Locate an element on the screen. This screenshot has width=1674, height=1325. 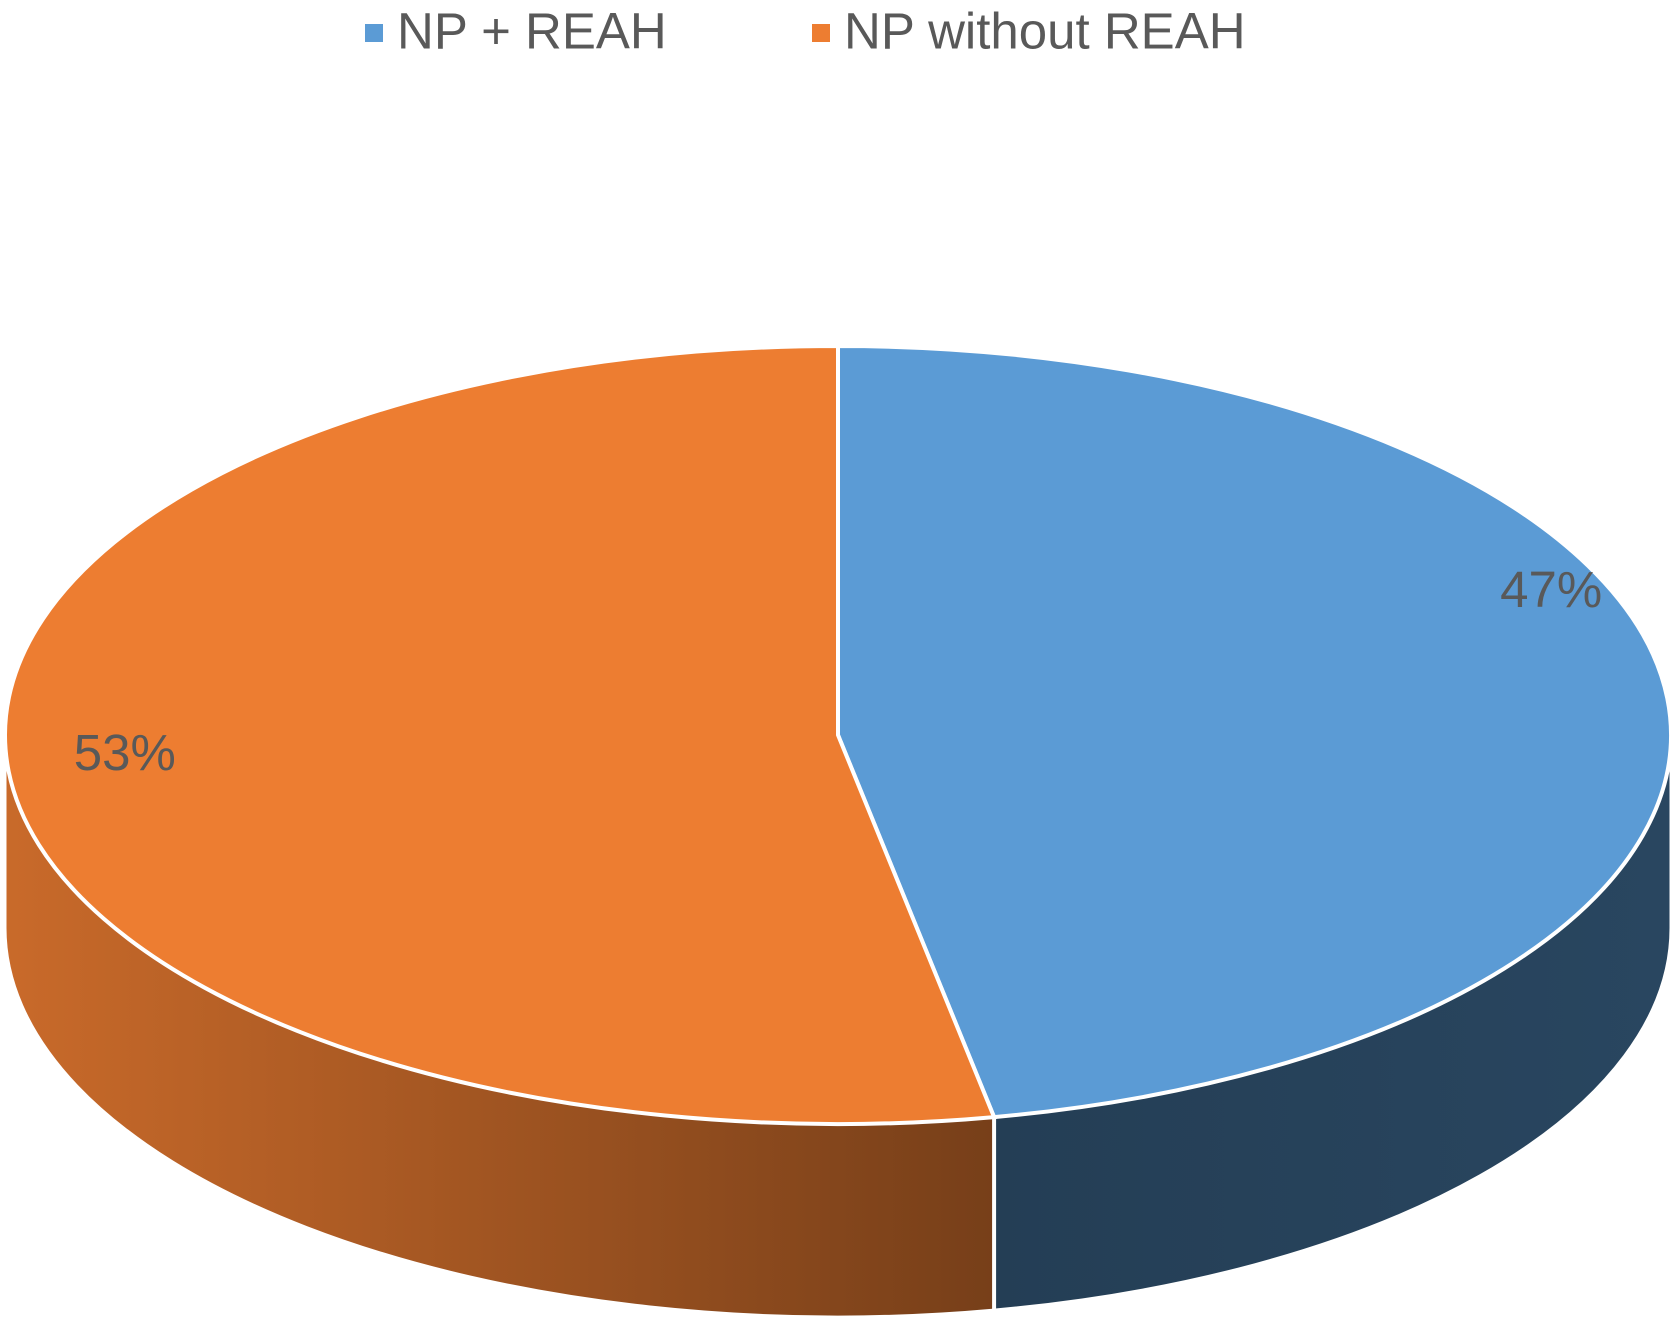
data-label: 47% is located at coordinates (1551, 589).